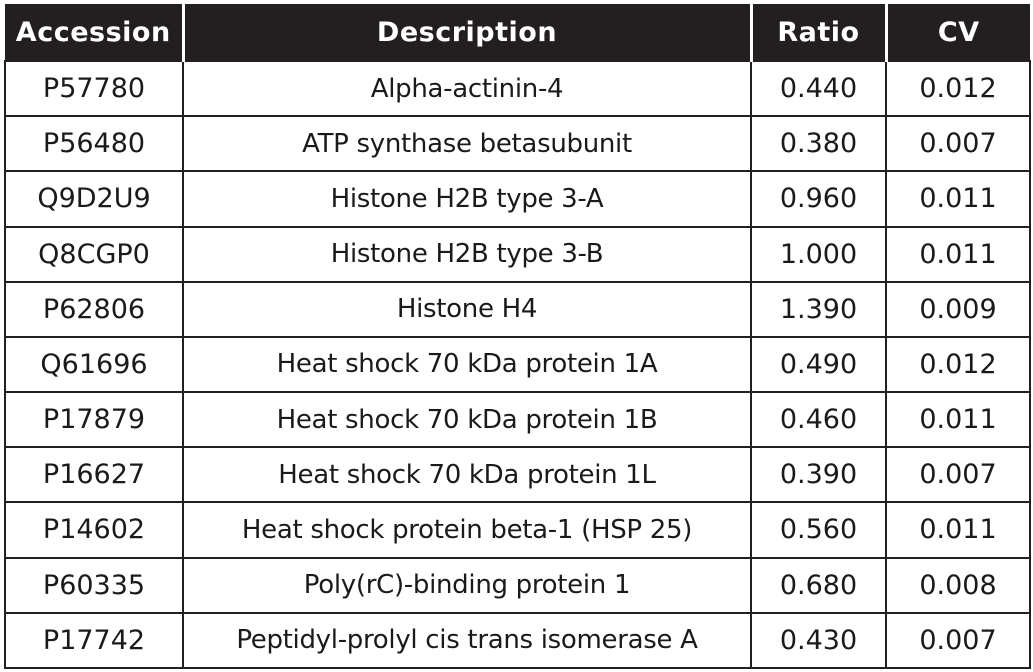 The image size is (1033, 672). What do you see at coordinates (957, 32) in the screenshot?
I see `header-cv: CV` at bounding box center [957, 32].